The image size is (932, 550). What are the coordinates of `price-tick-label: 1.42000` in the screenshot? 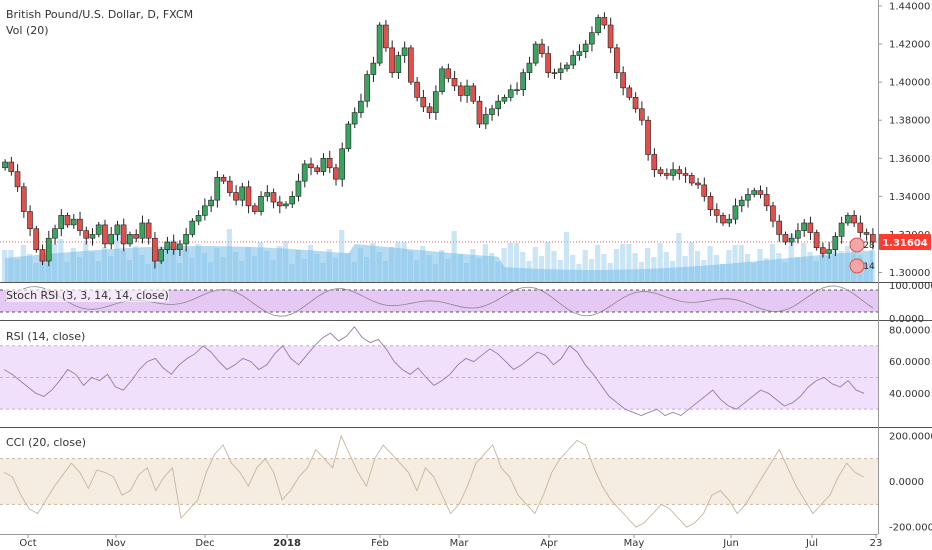 It's located at (909, 45).